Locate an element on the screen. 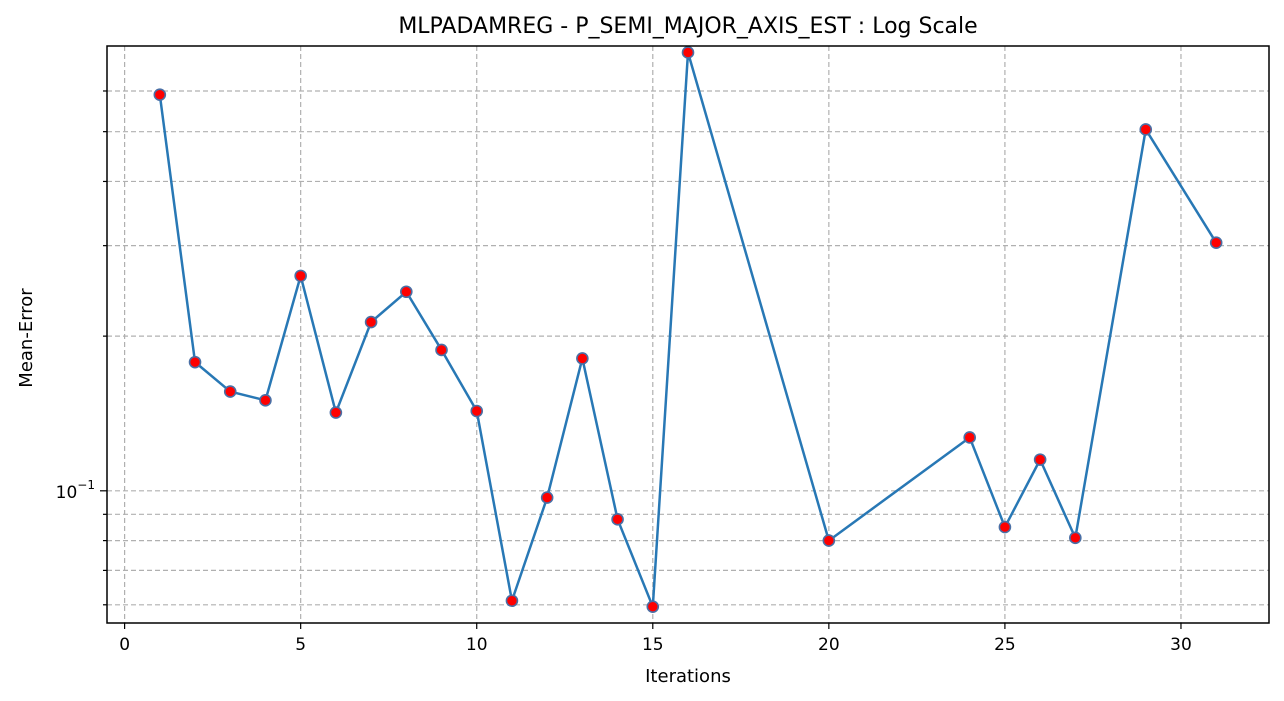 The image size is (1284, 701). y-axis-ticks: 10−1 is located at coordinates (81, 348).